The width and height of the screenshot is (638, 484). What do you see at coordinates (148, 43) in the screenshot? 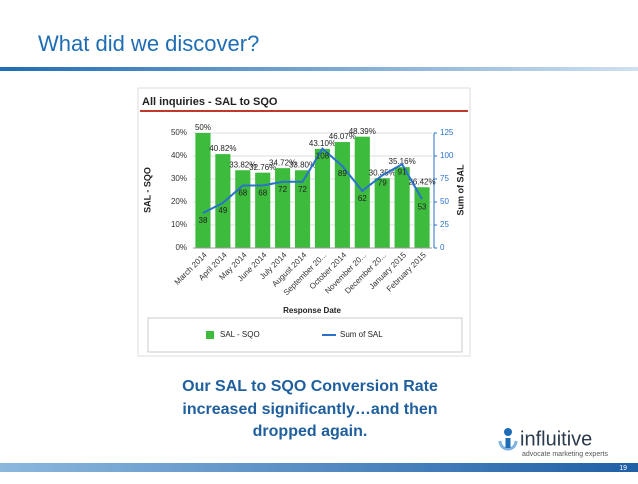
I see `slide-title: What did we discover?` at bounding box center [148, 43].